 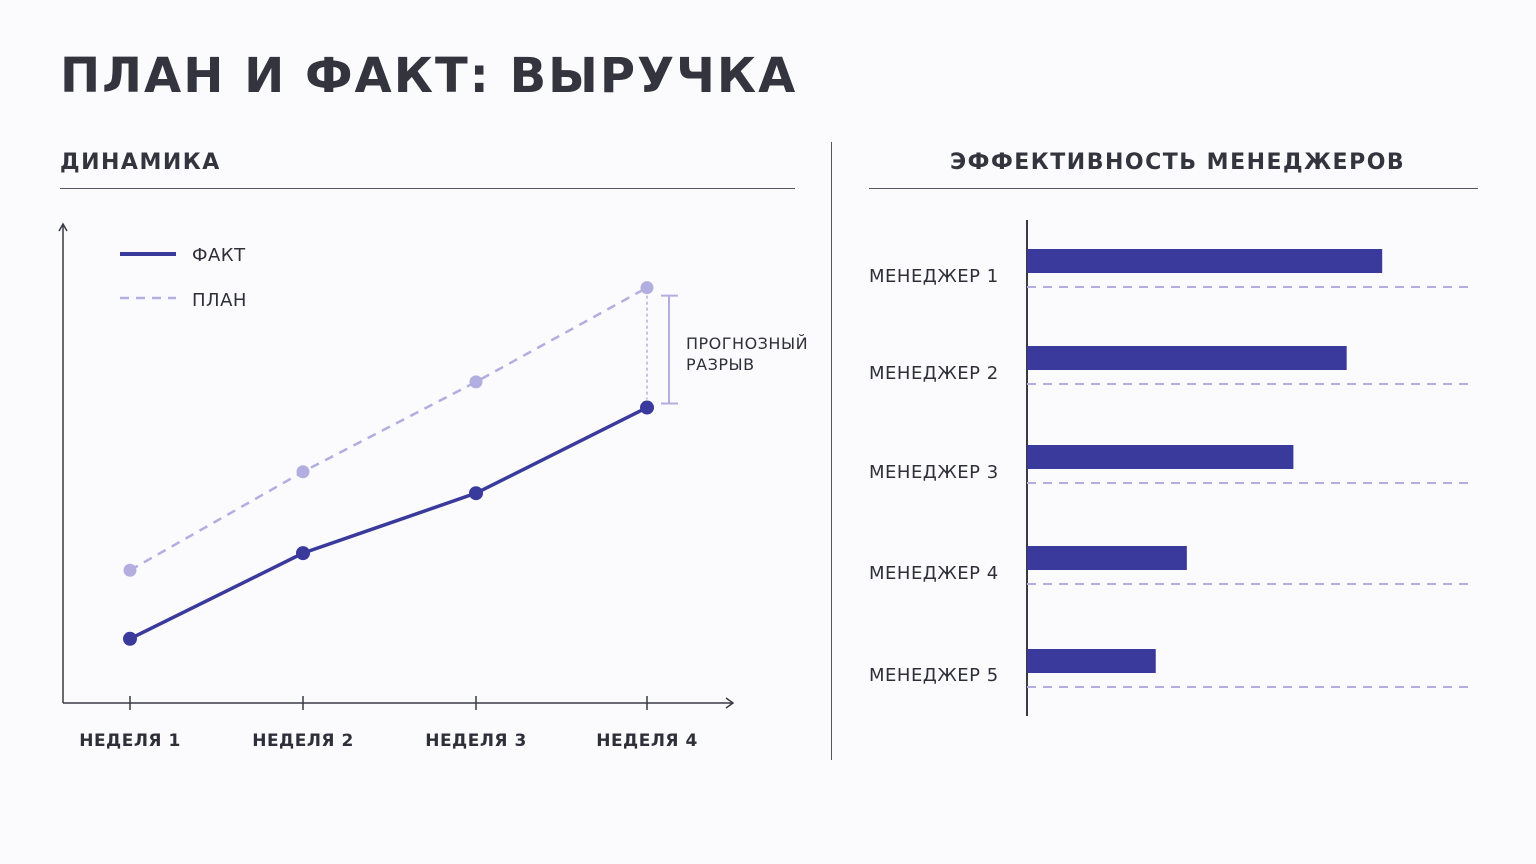 I want to click on x-tick-label: НЕДЕЛЯ 1, so click(x=130, y=741).